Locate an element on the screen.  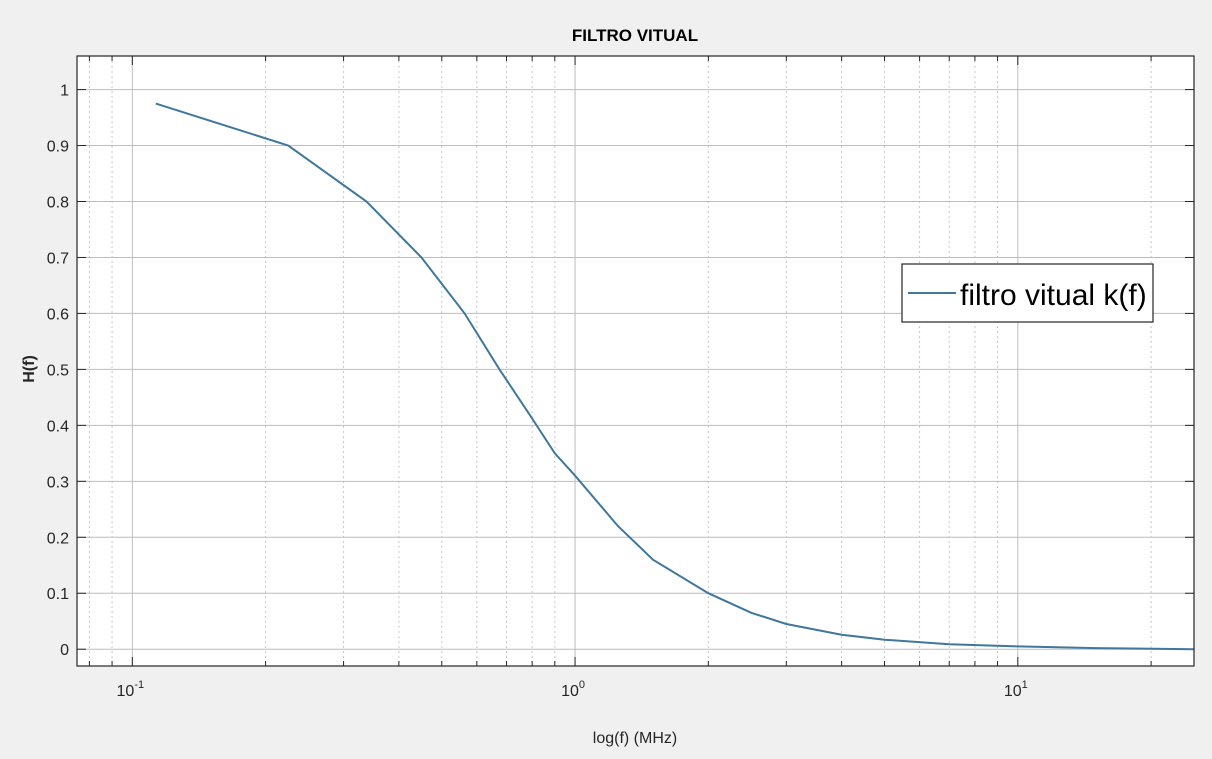
y-tick-label: 0.5 is located at coordinates (58, 370).